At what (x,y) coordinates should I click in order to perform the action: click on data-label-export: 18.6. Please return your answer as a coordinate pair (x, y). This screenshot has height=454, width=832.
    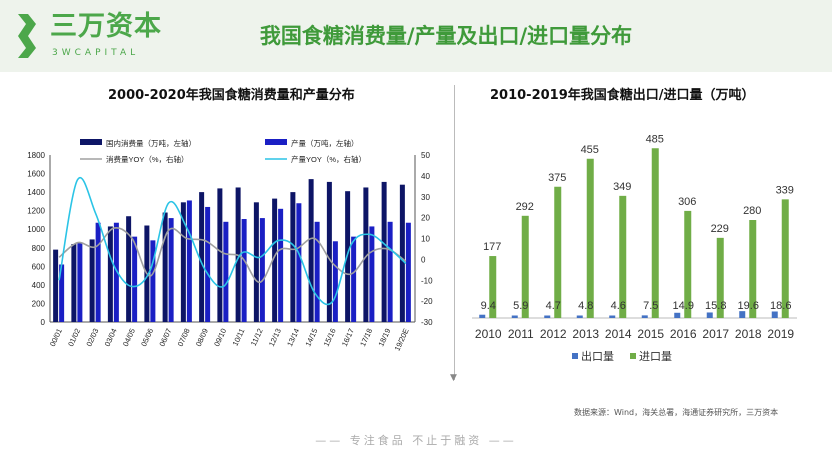
    Looking at the image, I should click on (780, 306).